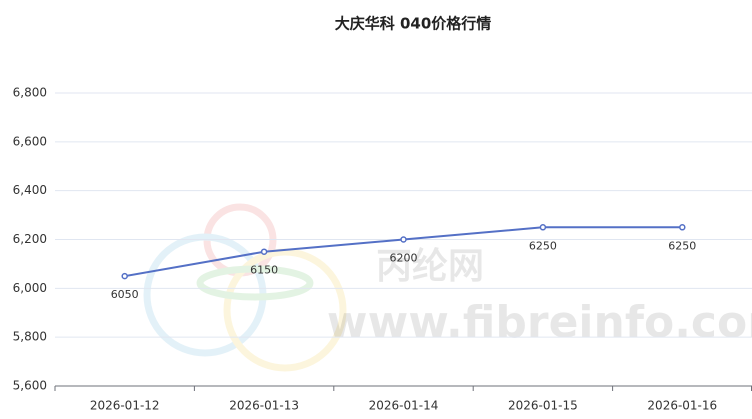 The image size is (752, 419). Describe the element at coordinates (539, 322) in the screenshot. I see `watermark-url: www.fibreinfo.com` at that location.